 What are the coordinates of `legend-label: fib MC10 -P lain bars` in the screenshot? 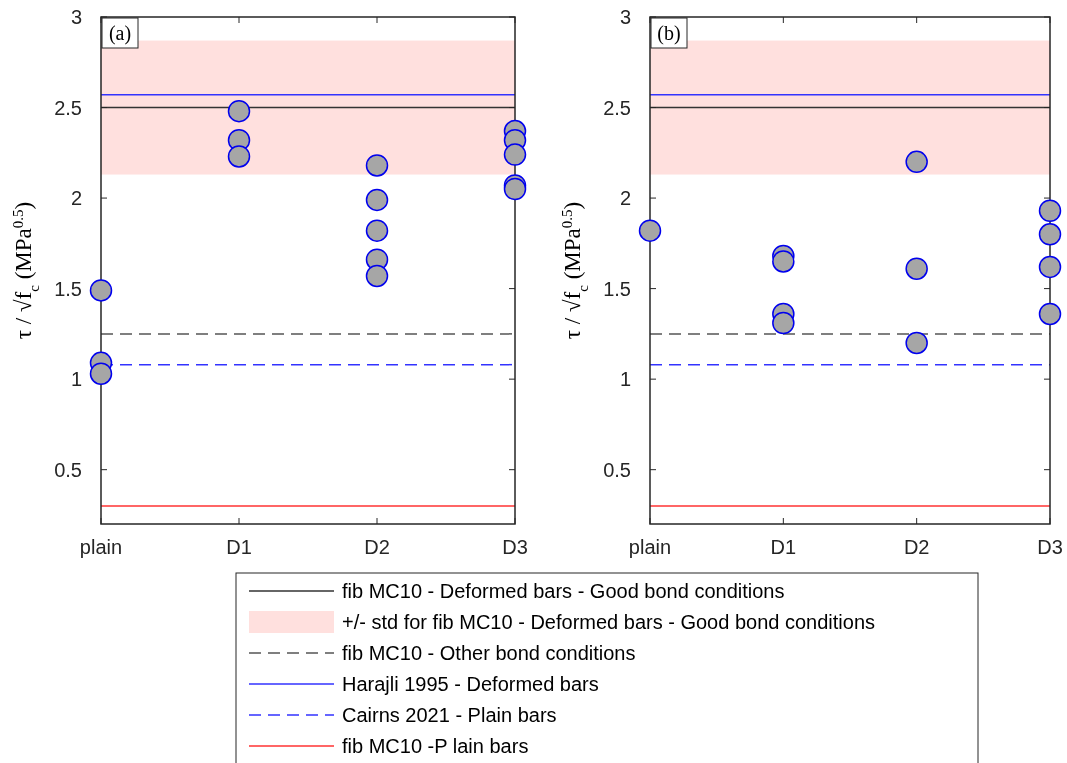 It's located at (435, 746).